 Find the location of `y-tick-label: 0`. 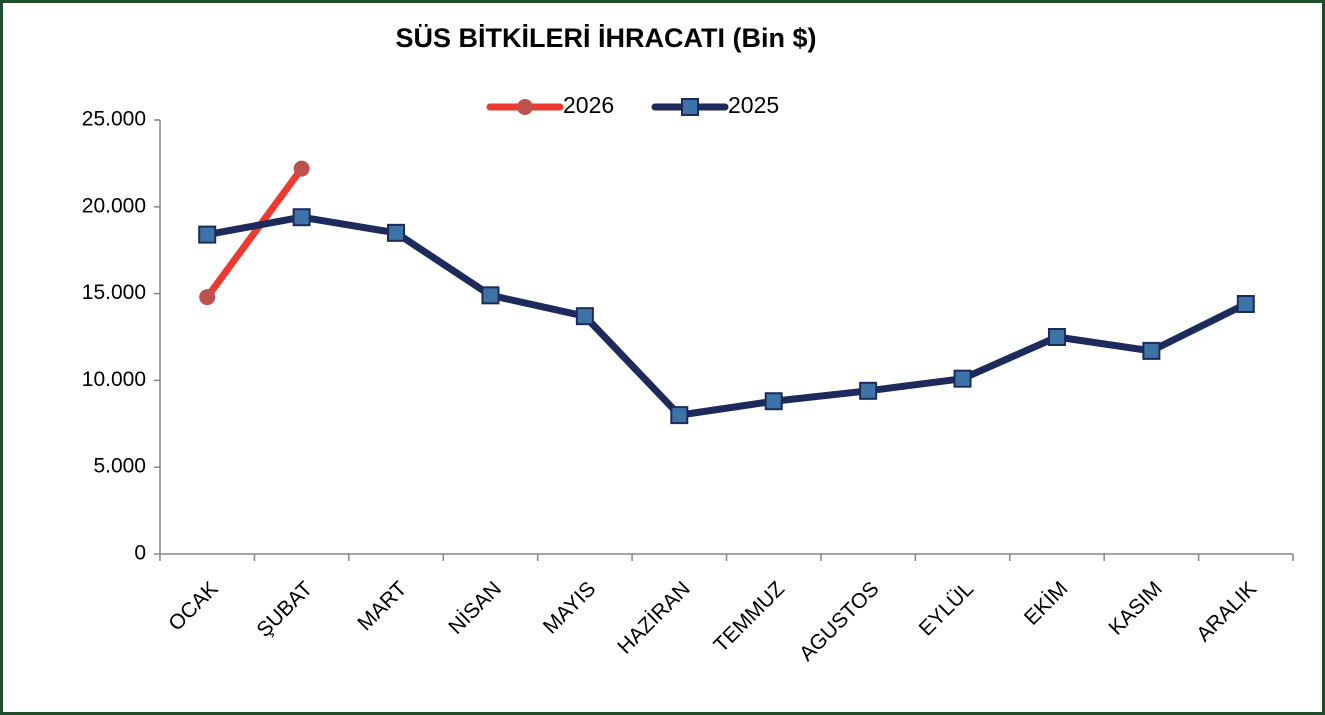

y-tick-label: 0 is located at coordinates (140, 553).